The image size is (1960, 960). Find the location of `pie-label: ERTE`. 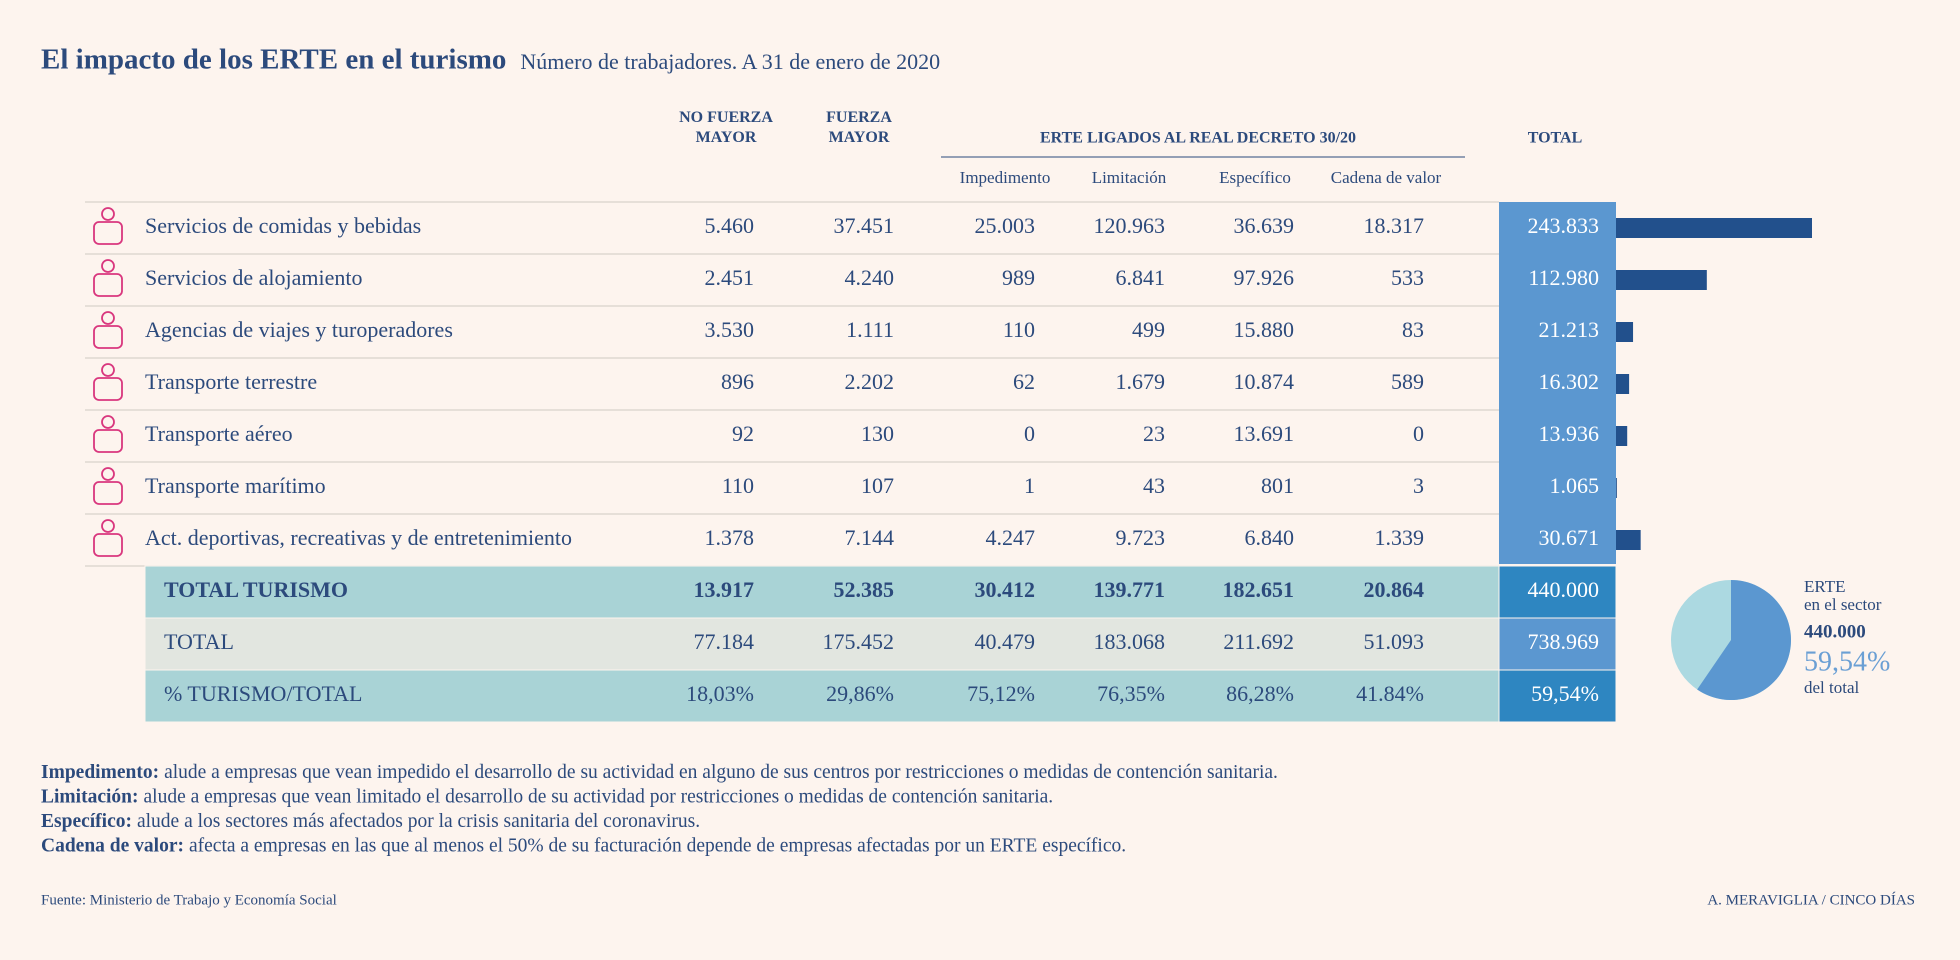

pie-label: ERTE is located at coordinates (1824, 586).